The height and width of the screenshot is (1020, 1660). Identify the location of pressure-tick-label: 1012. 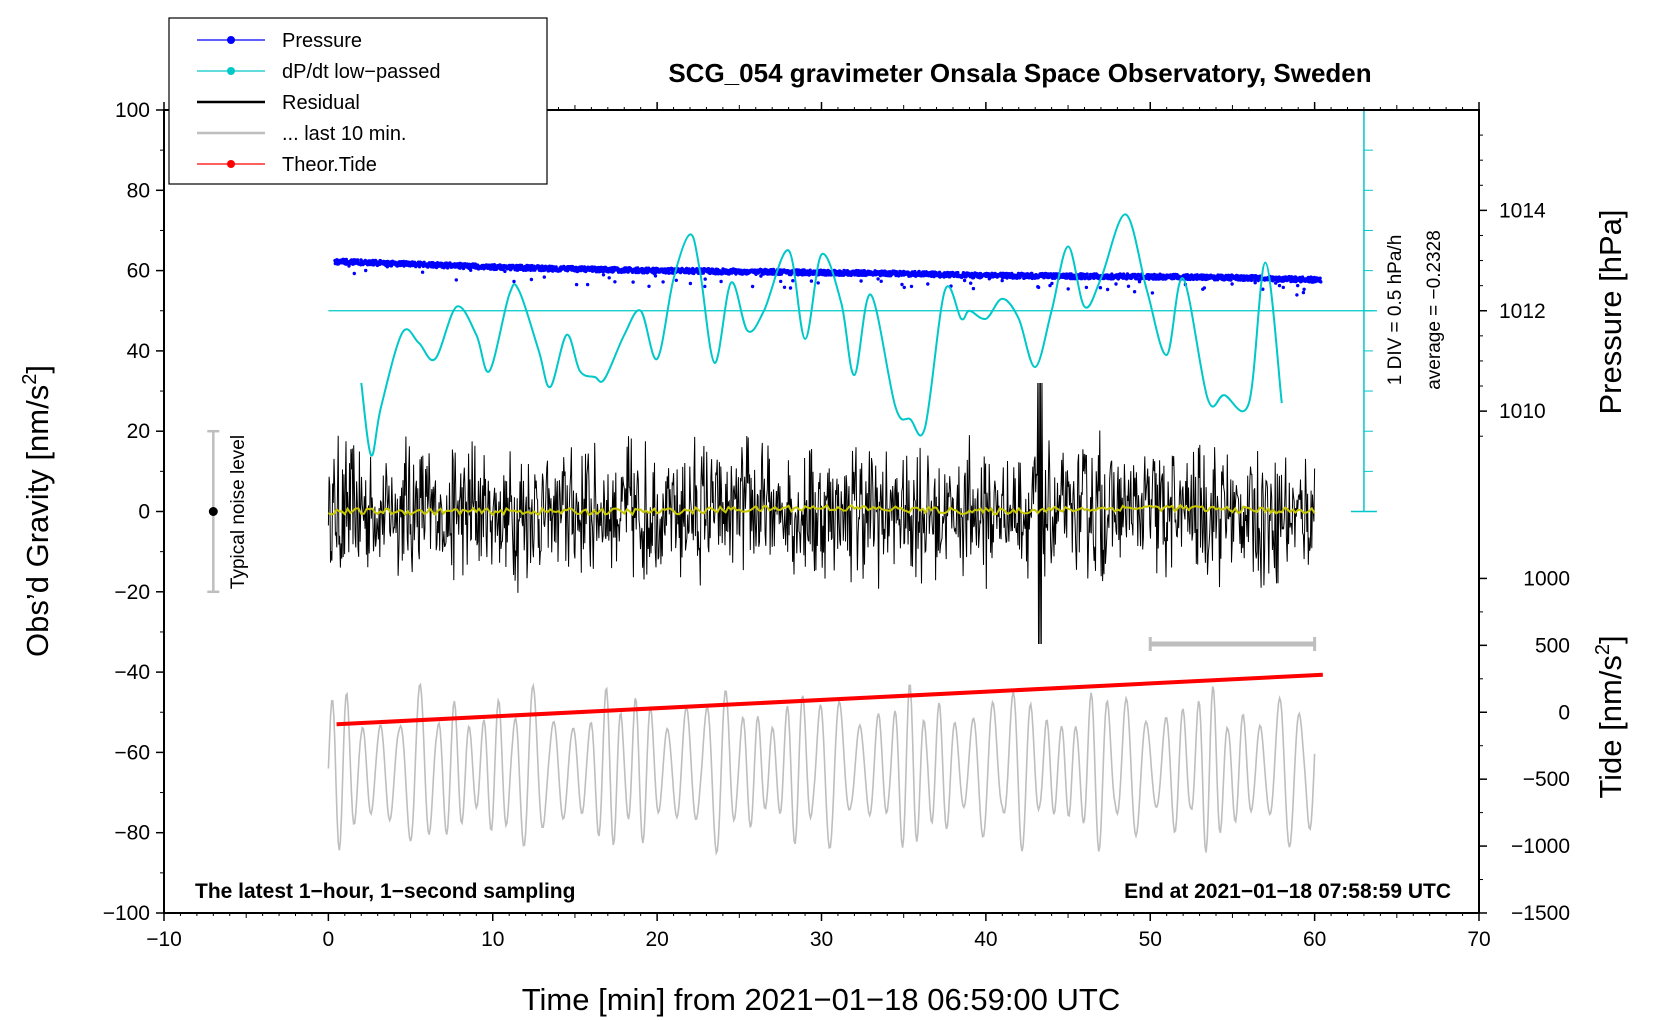
(1522, 311).